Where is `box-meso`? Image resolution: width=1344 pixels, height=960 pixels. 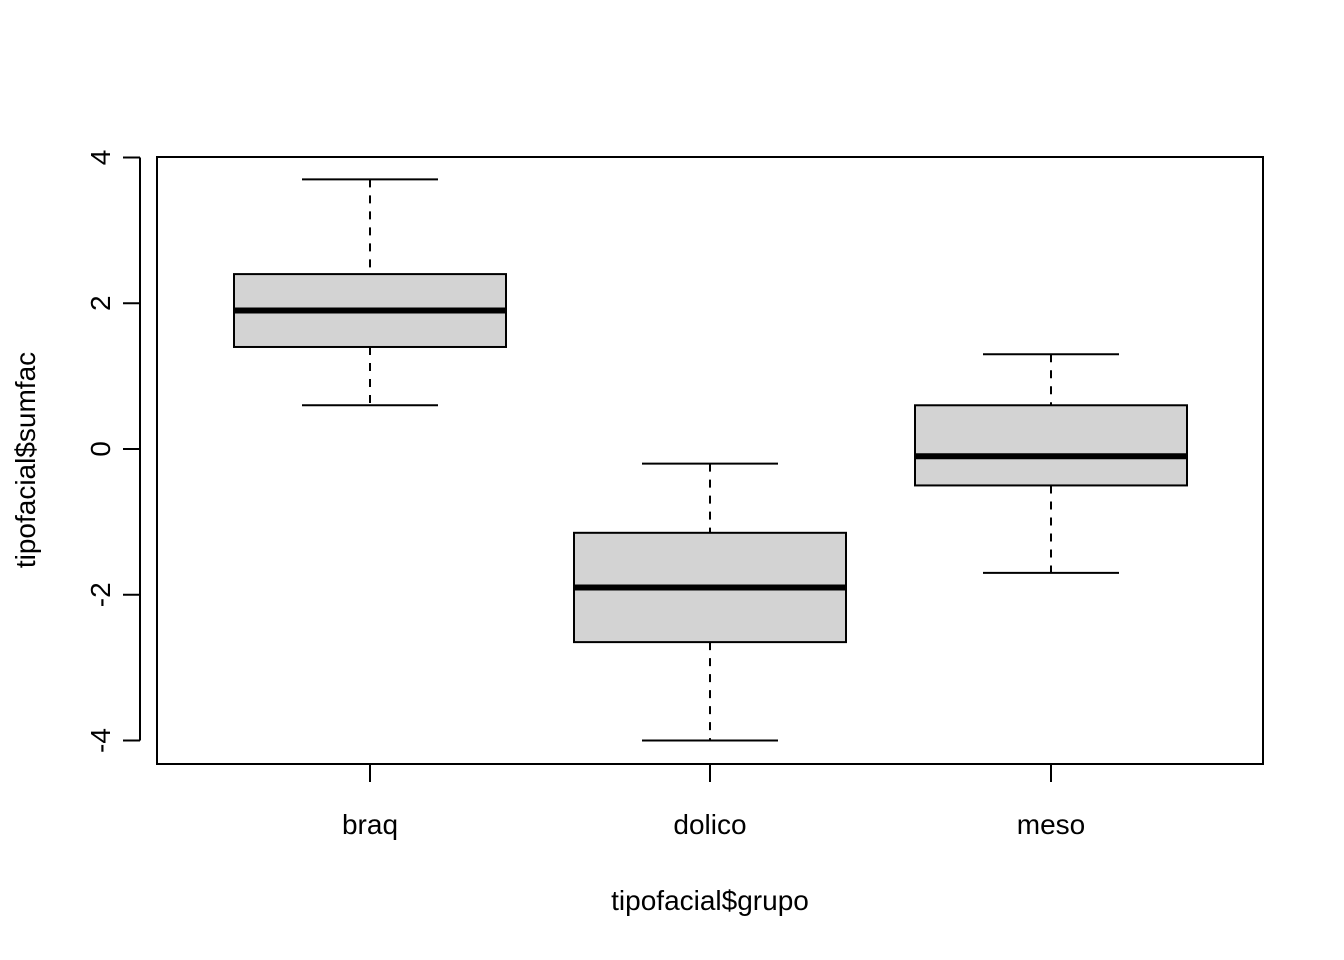
box-meso is located at coordinates (1051, 463).